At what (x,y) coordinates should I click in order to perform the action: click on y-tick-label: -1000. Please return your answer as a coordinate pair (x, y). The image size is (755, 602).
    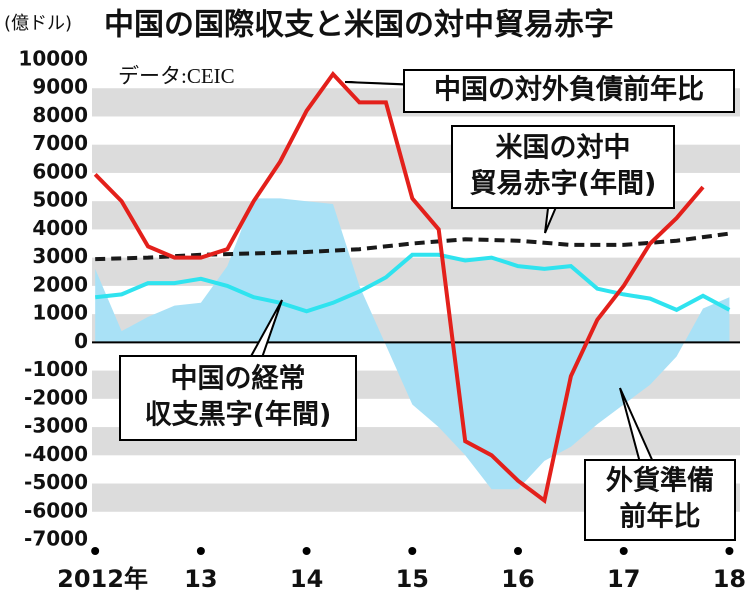
    Looking at the image, I should click on (56, 369).